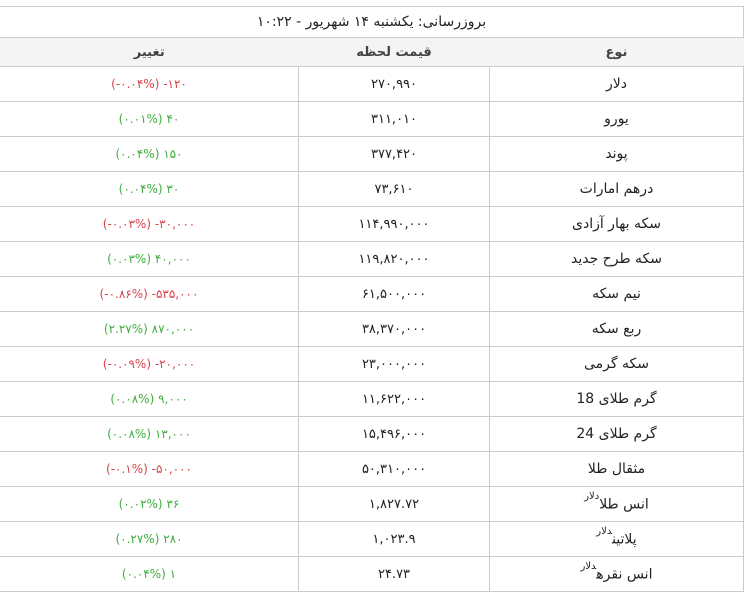 The height and width of the screenshot is (594, 747). Describe the element at coordinates (372, 469) in the screenshot. I see `table-row: مثقال طلا ۵۰,۳۱۰,۰۰۰ (-۰.۱%) -۵۰,۰۰۰` at that location.